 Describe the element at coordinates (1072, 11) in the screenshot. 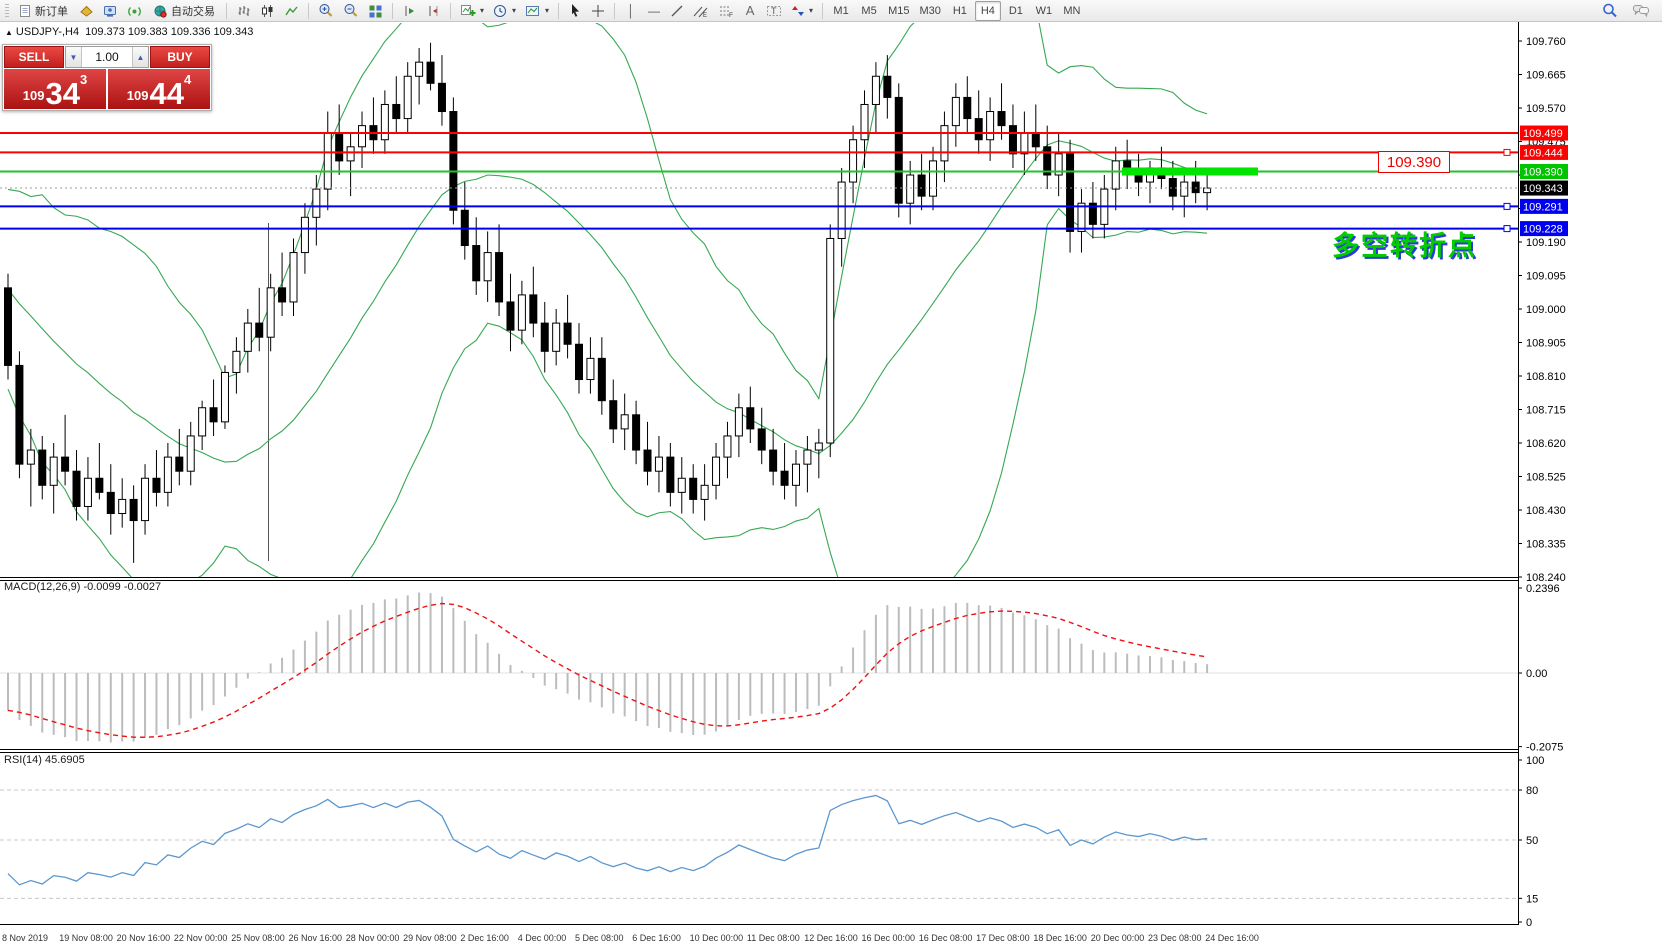

I see `tf-mn-button: MN` at that location.